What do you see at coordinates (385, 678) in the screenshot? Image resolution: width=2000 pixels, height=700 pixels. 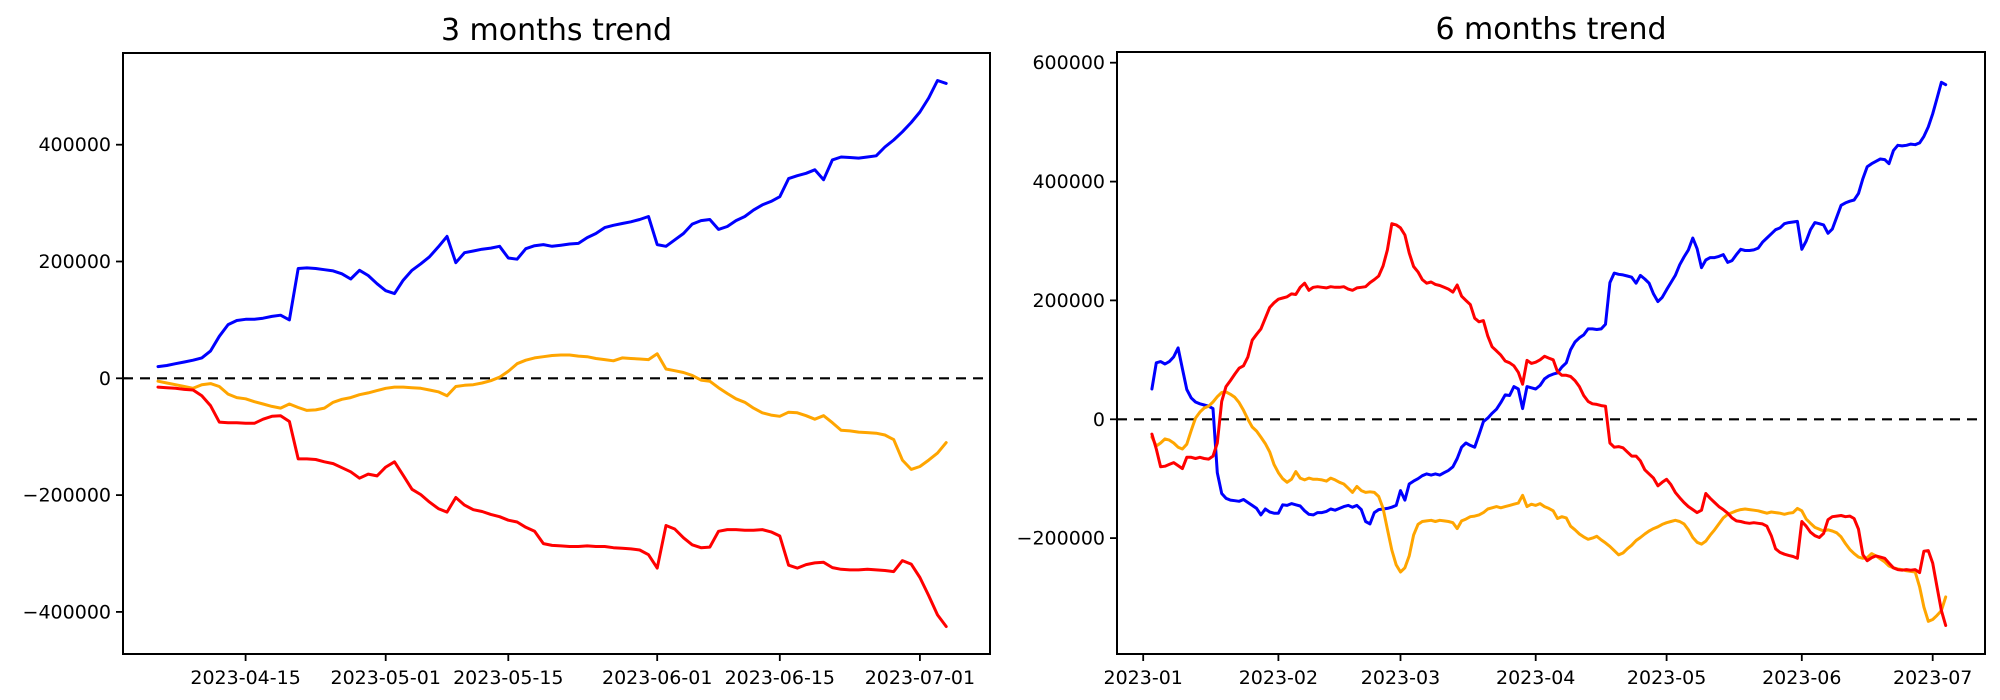 I see `x-tick-label: 2023-05-01` at bounding box center [385, 678].